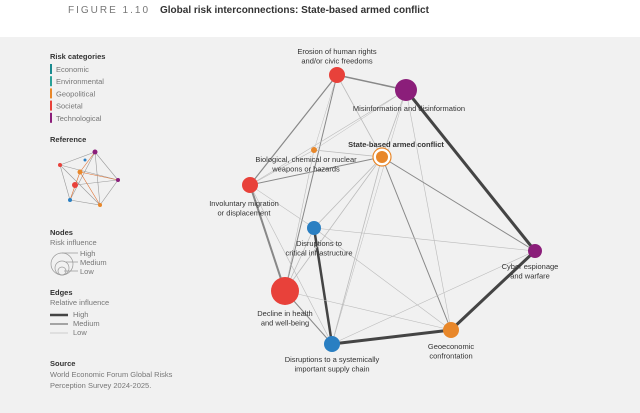 The image size is (640, 413). I want to click on node-label: or displacement, so click(245, 213).